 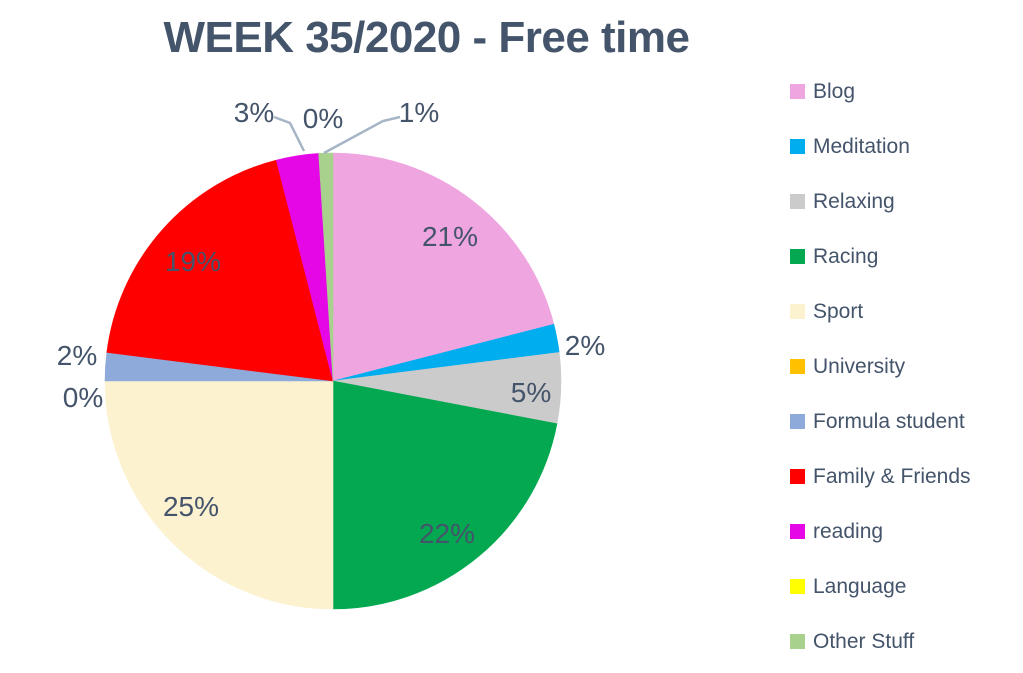 I want to click on data-label-other-stuff: 1%, so click(x=419, y=112).